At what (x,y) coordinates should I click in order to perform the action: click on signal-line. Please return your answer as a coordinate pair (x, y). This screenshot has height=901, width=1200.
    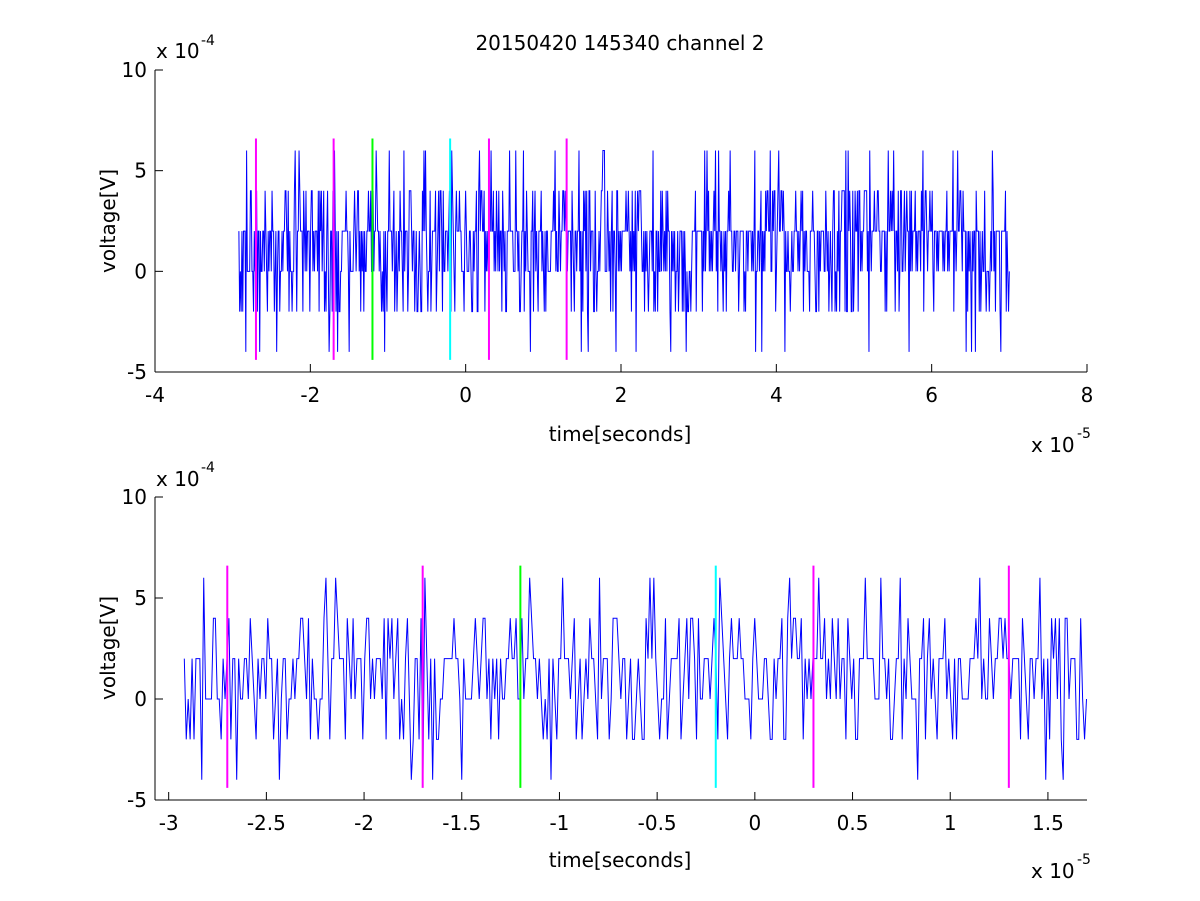
    Looking at the image, I should click on (624, 251).